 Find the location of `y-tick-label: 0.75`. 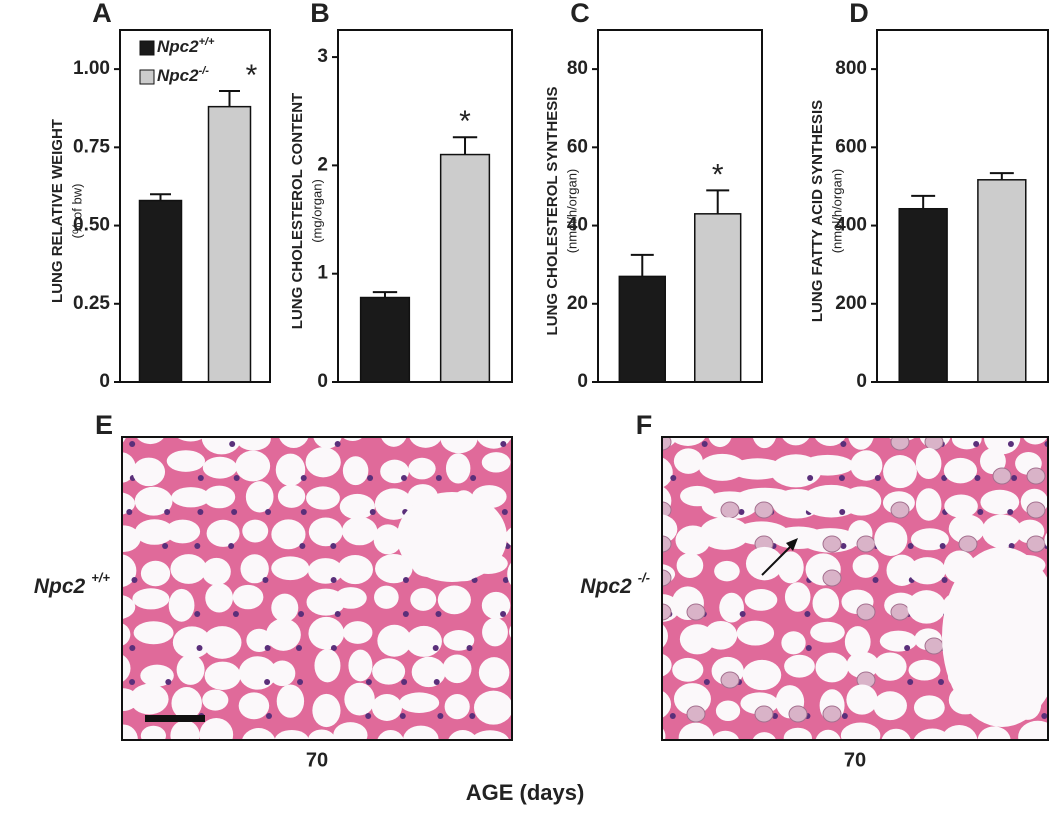

y-tick-label: 0.75 is located at coordinates (91, 146).